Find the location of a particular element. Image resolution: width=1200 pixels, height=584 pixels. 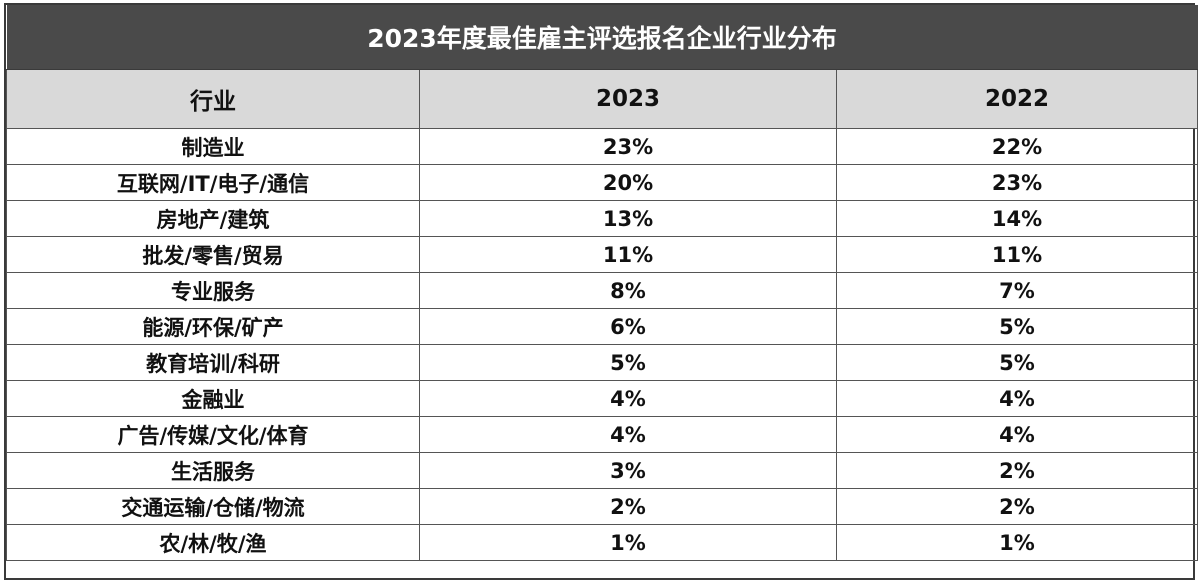

share-2023-cell: 13% is located at coordinates (628, 218).